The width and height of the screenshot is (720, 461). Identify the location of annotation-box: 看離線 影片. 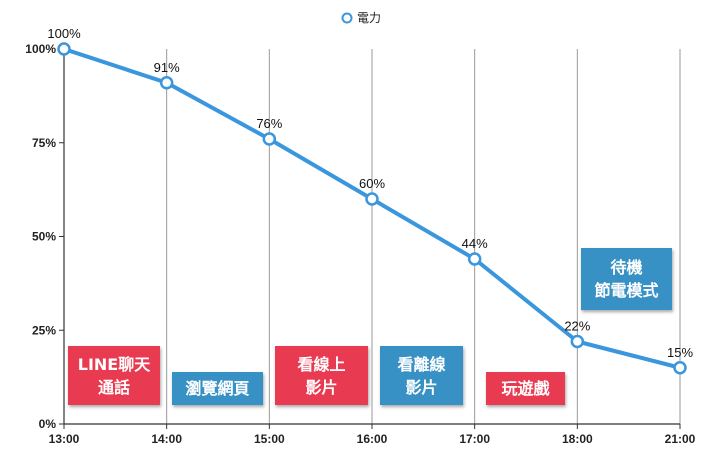
(421, 375).